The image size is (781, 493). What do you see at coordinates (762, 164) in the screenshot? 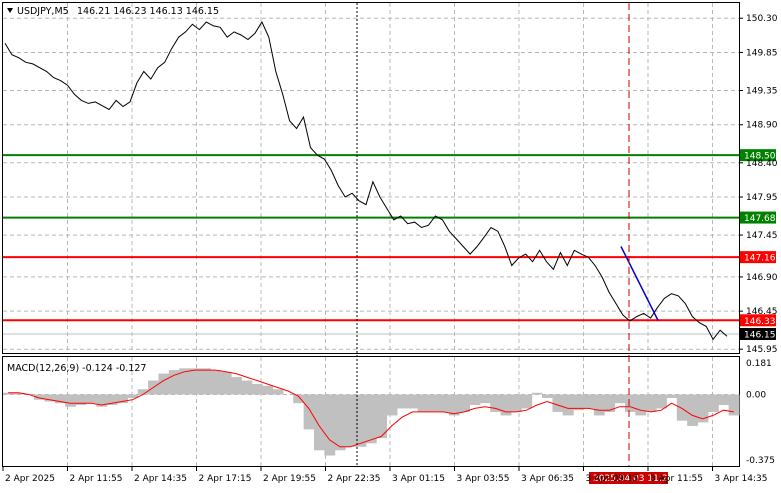
I see `y-tick-label: 148.40` at bounding box center [762, 164].